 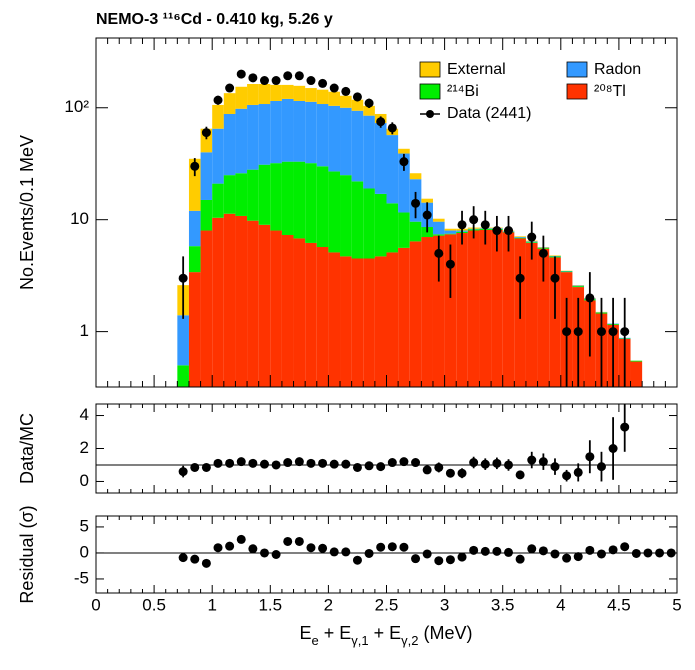 I want to click on y-tick-label: 10, so click(x=79, y=218).